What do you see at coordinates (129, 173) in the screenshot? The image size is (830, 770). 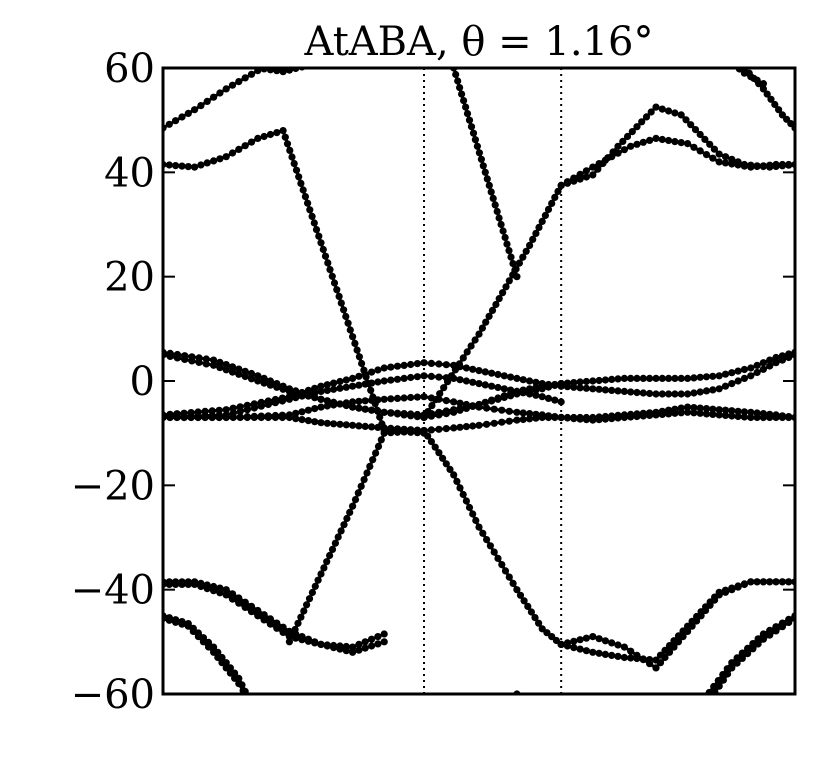 I see `y-tick-label: 40` at bounding box center [129, 173].